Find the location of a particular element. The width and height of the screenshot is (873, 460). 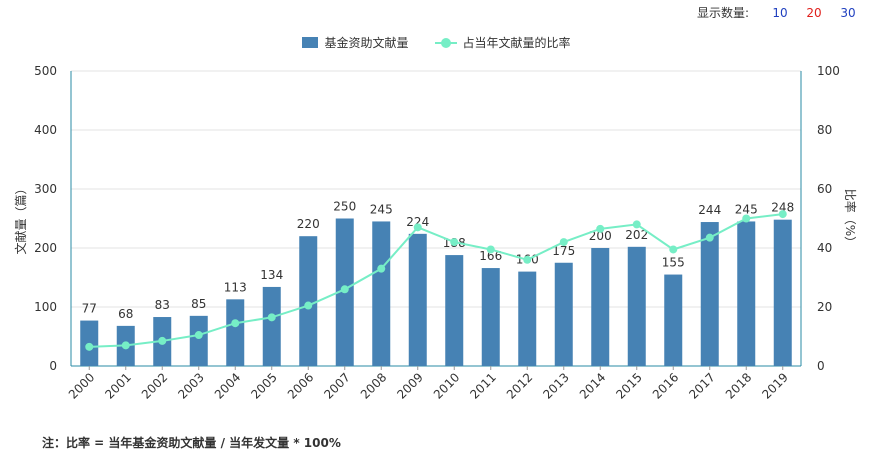

display-count-option-10: 10 is located at coordinates (780, 12).